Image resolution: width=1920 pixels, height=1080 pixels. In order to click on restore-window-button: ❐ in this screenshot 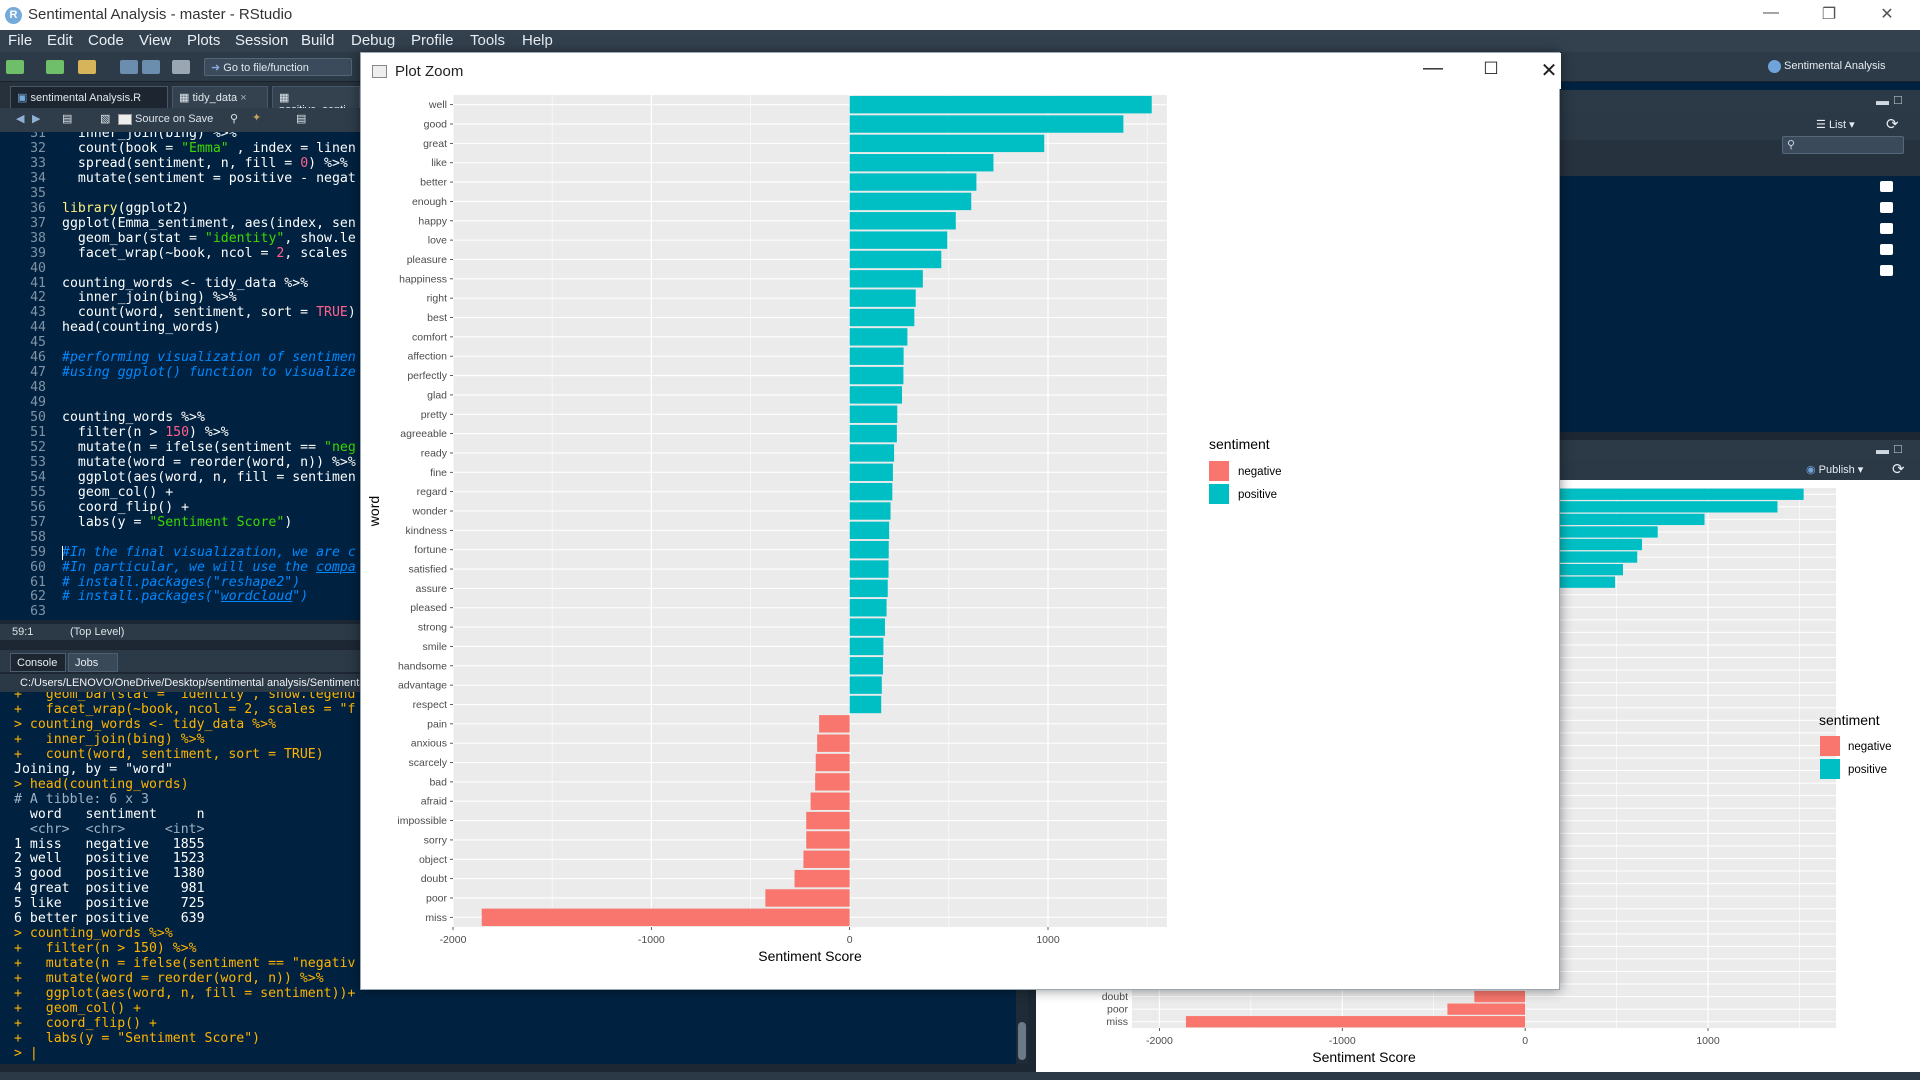, I will do `click(1829, 14)`.